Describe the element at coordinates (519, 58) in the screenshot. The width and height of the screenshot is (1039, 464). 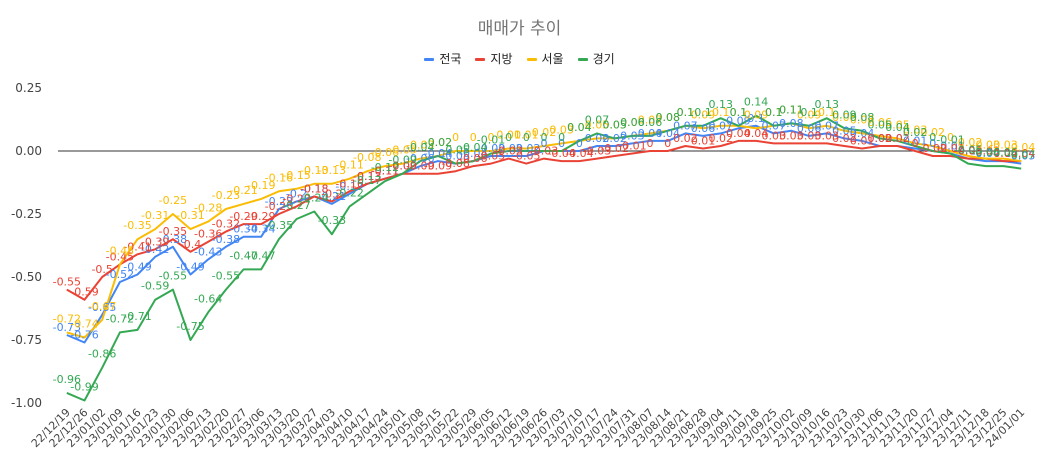
I see `chart-legend: 전국 지방 서울 경기` at that location.